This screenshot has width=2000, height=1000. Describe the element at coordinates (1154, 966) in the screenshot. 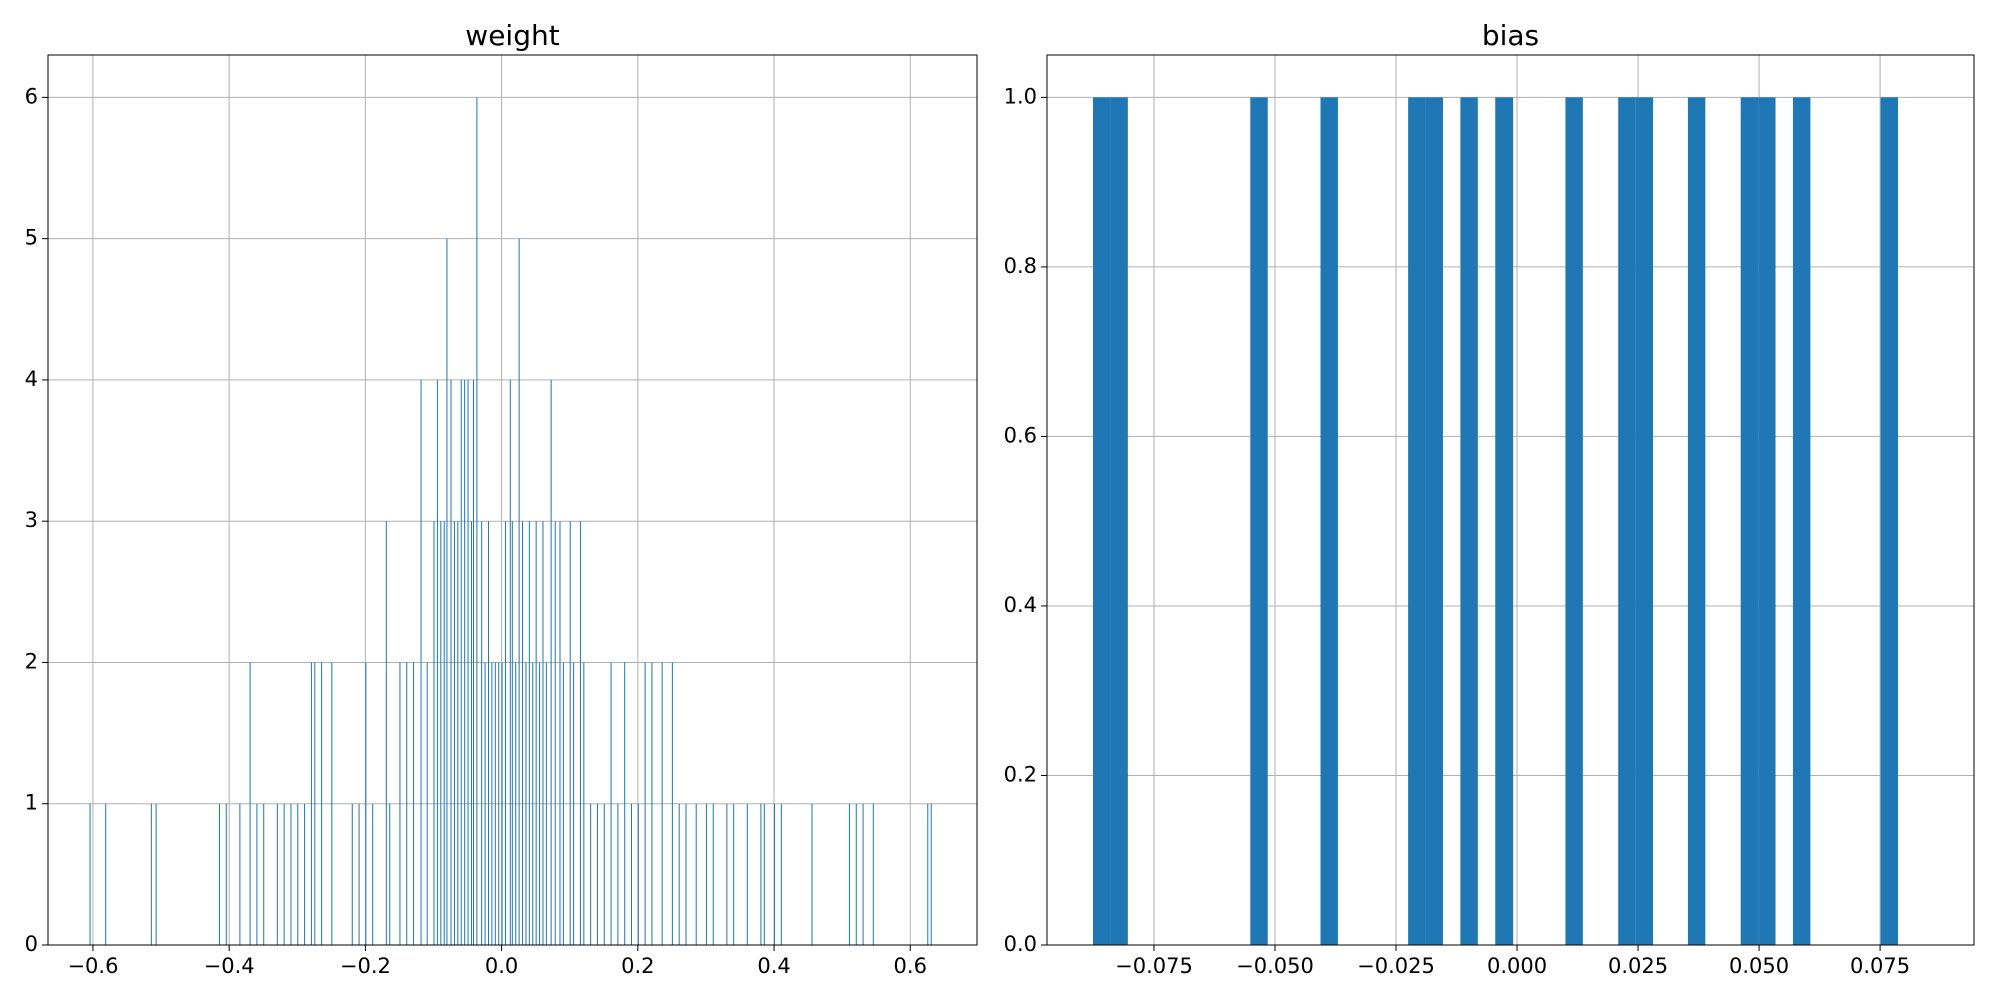

I see `x-tick-label: −0.075` at that location.